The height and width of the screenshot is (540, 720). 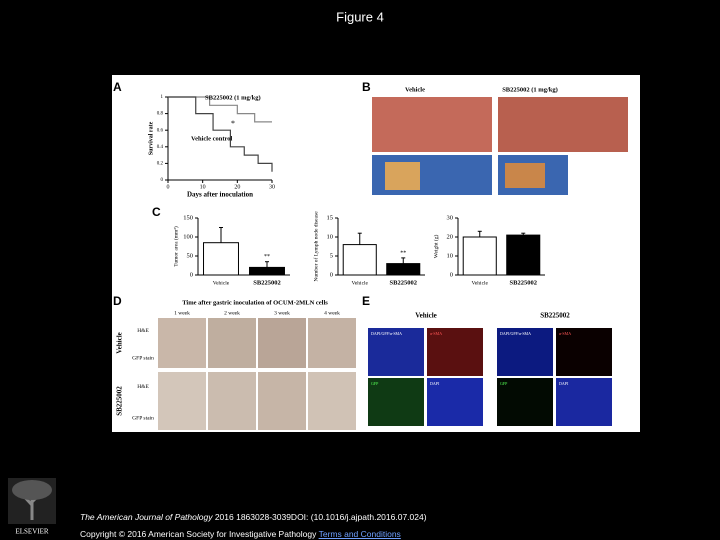 I want to click on journal: The American Journal of Pathology, so click(x=146, y=517).